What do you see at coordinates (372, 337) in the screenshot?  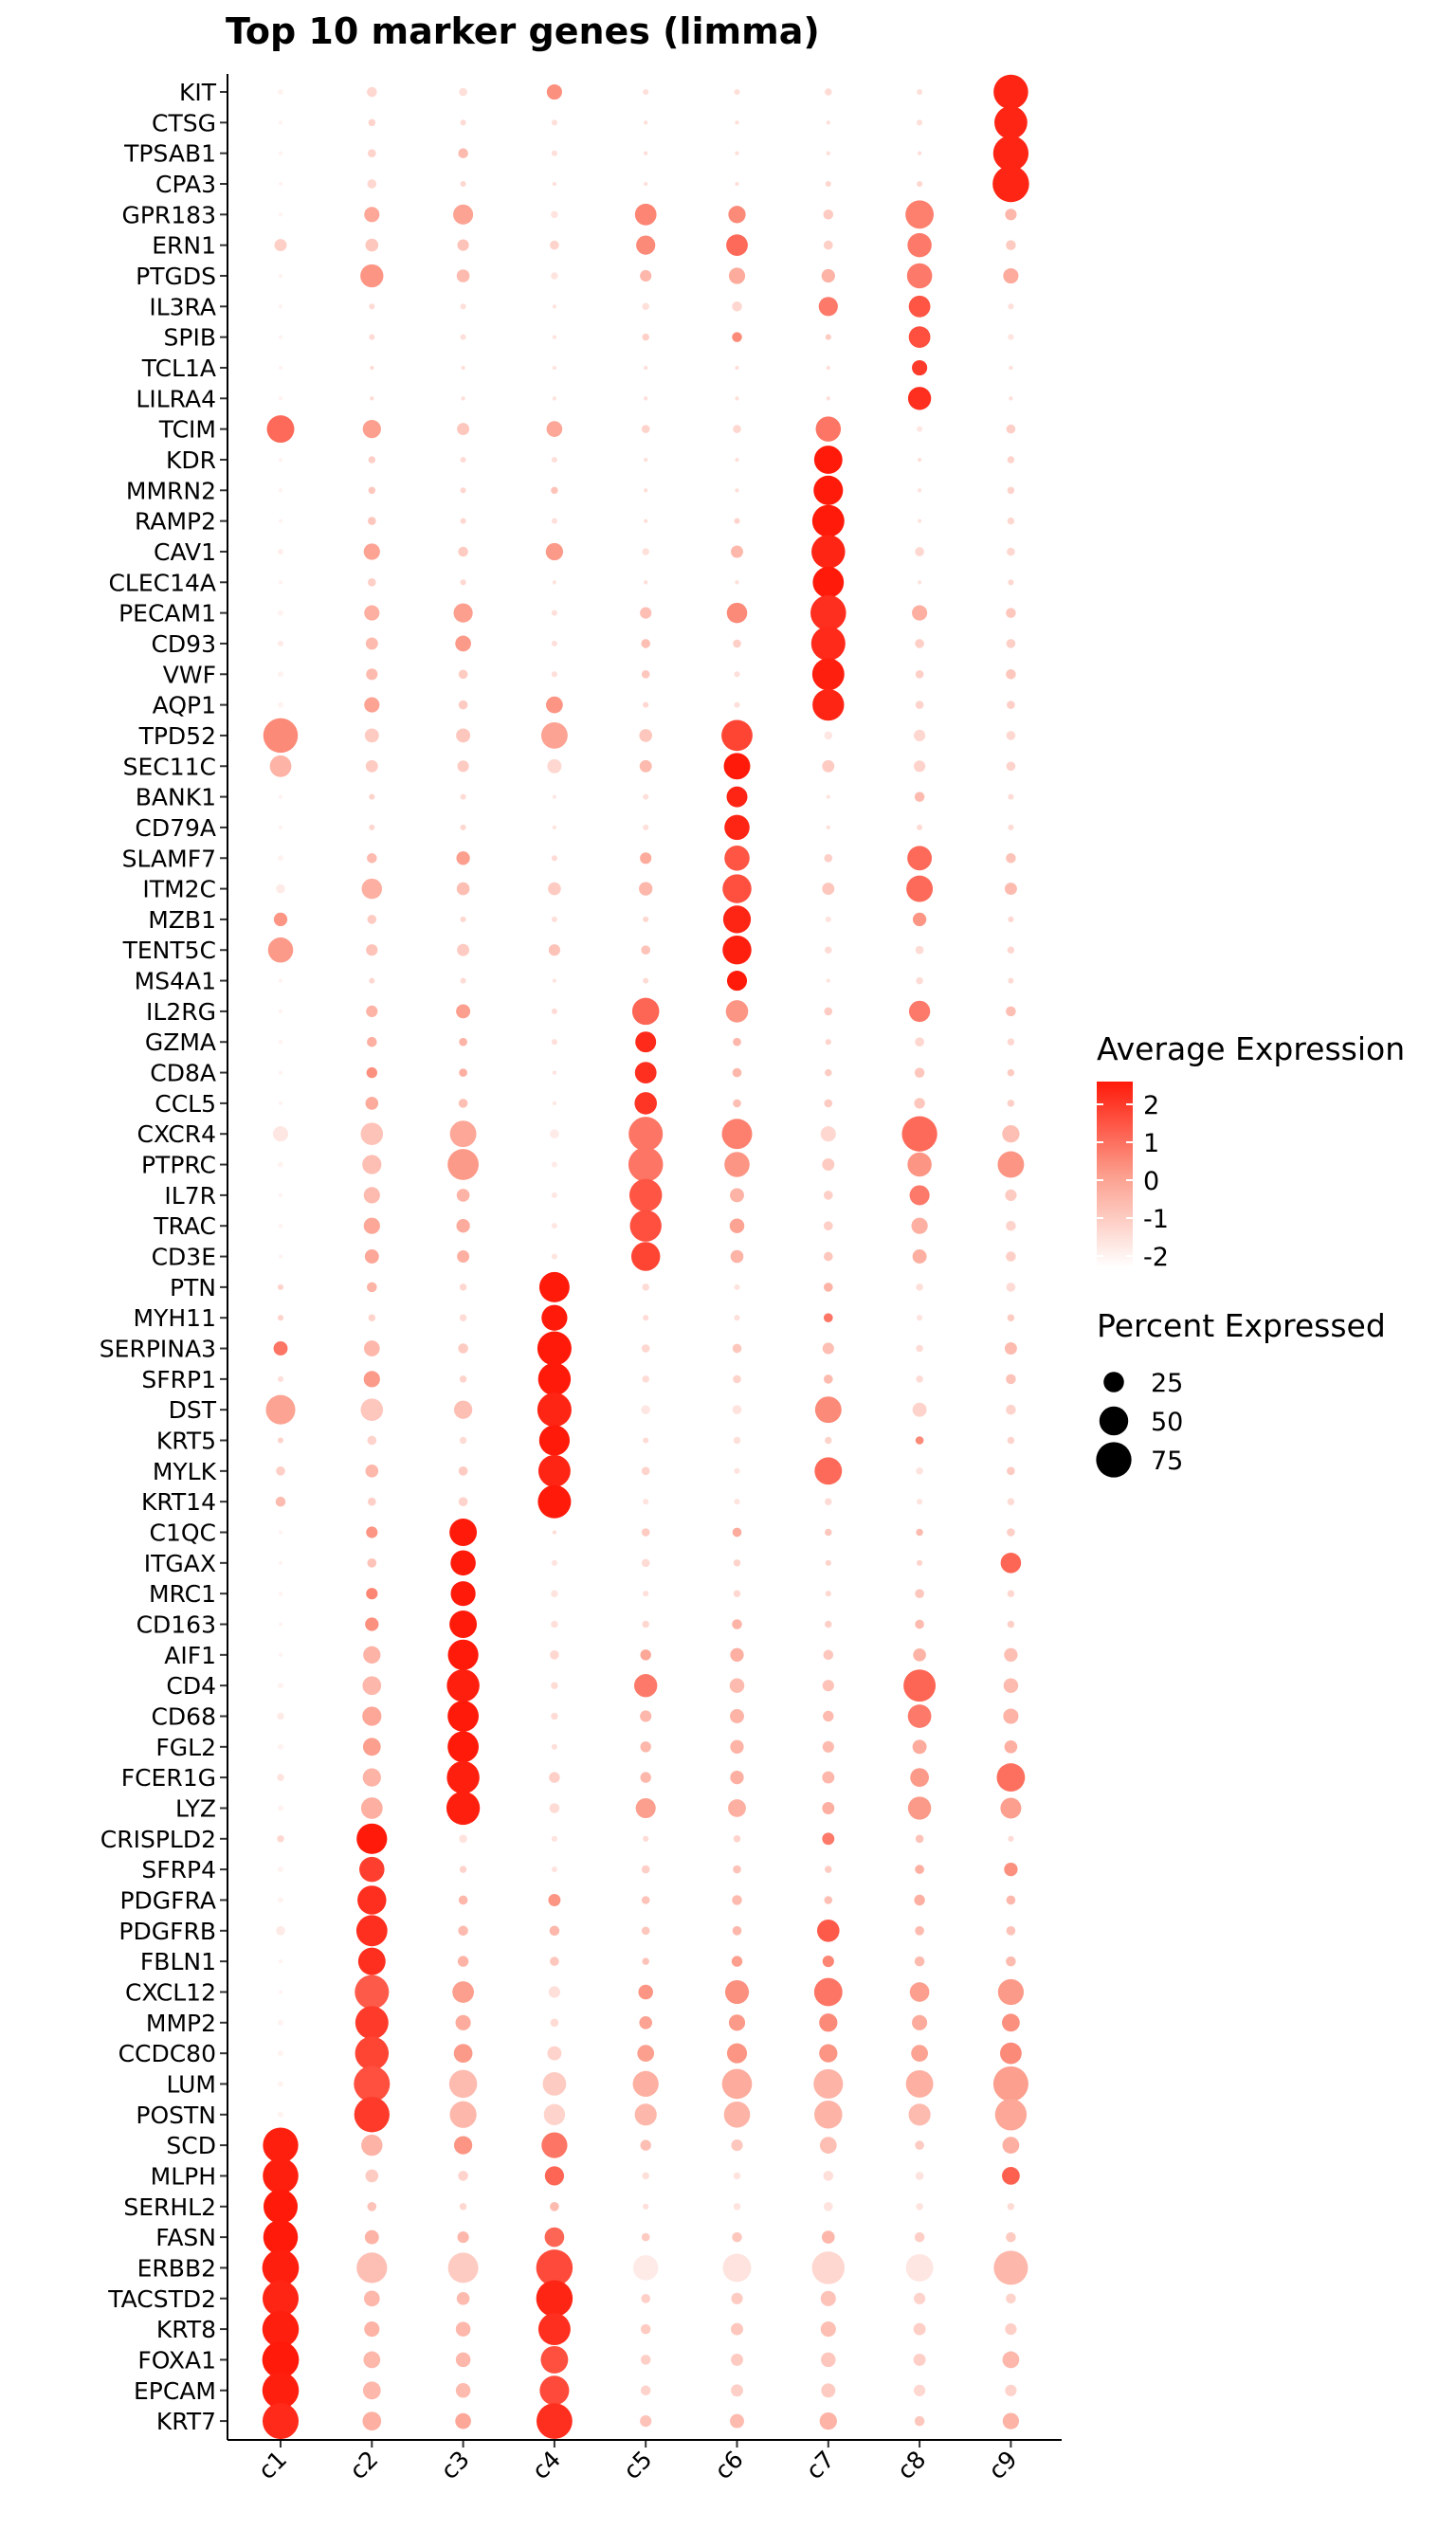 I see `dot-spib-c2` at bounding box center [372, 337].